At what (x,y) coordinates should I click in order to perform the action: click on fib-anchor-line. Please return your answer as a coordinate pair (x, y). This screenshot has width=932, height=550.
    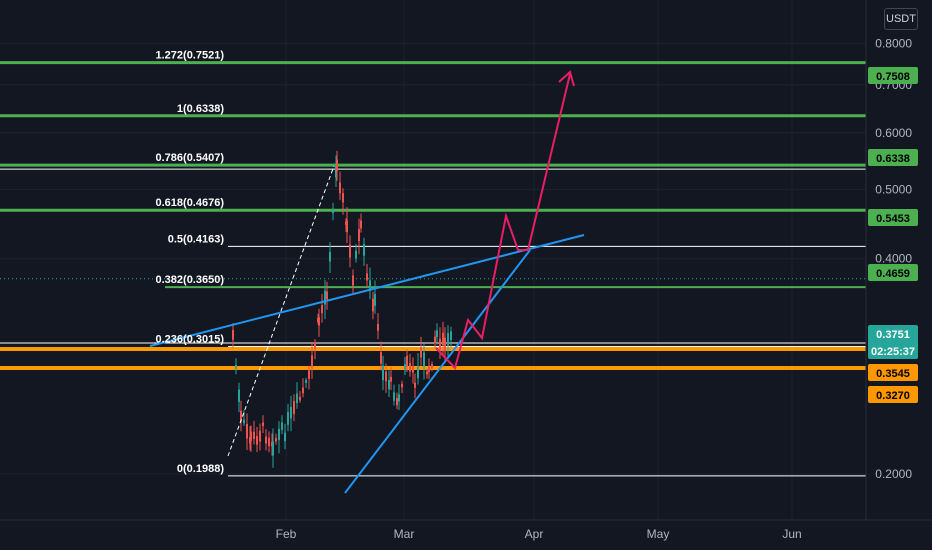
    Looking at the image, I should click on (281, 311).